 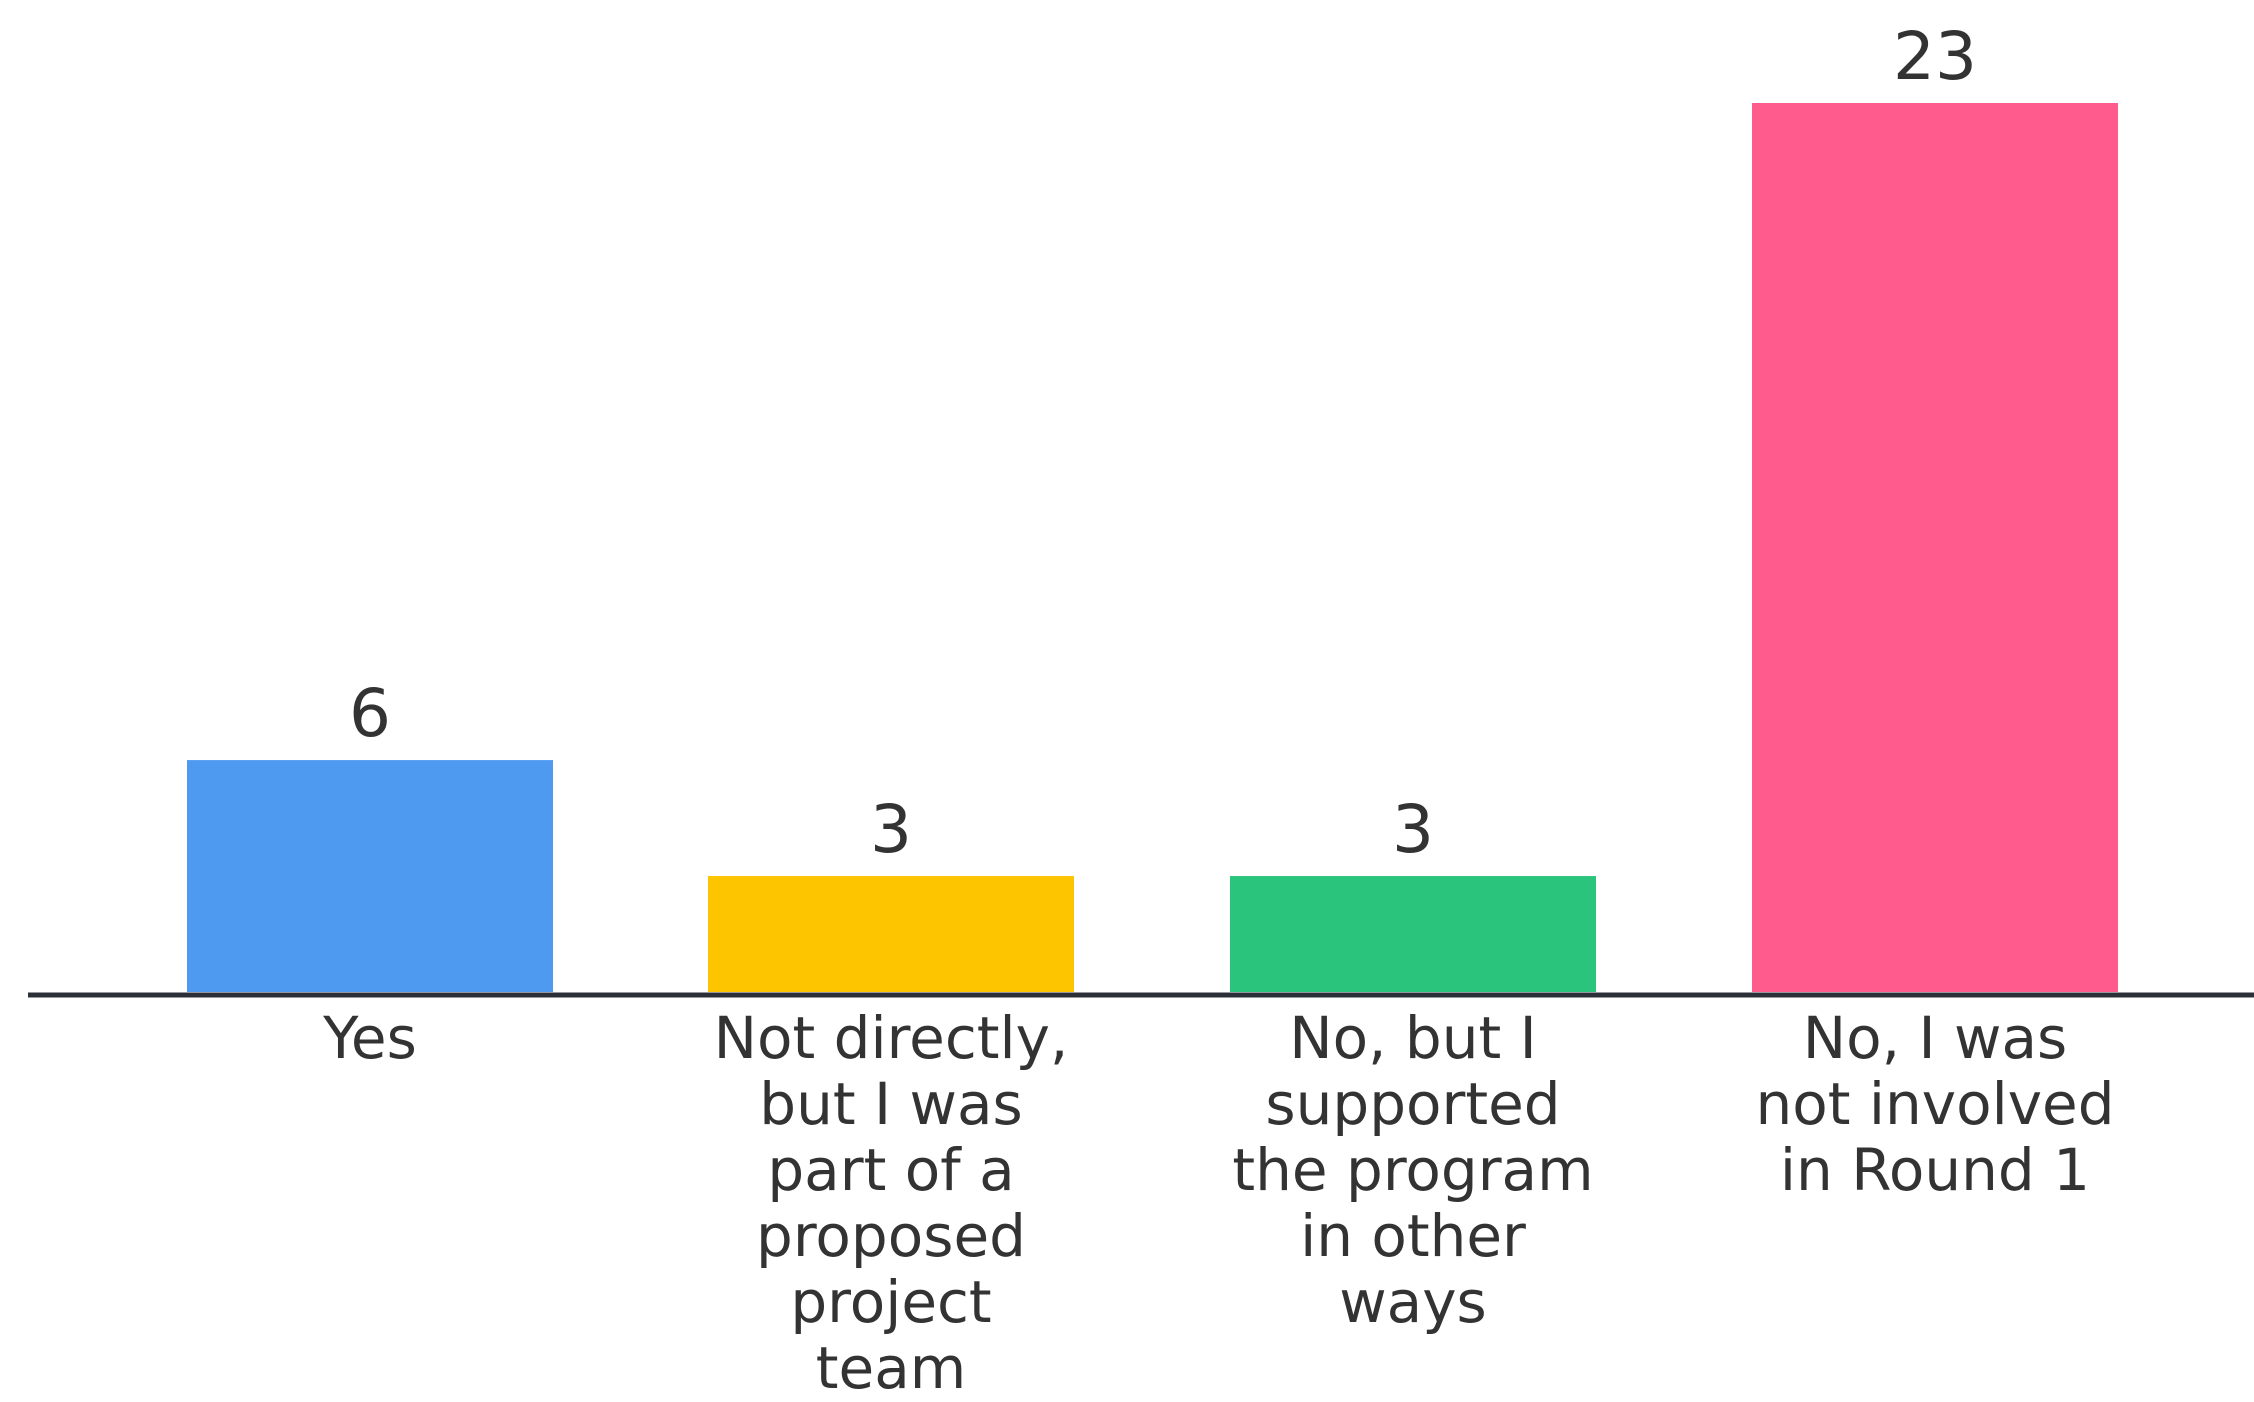 I want to click on bar-value-label-2: 3, so click(x=891, y=829).